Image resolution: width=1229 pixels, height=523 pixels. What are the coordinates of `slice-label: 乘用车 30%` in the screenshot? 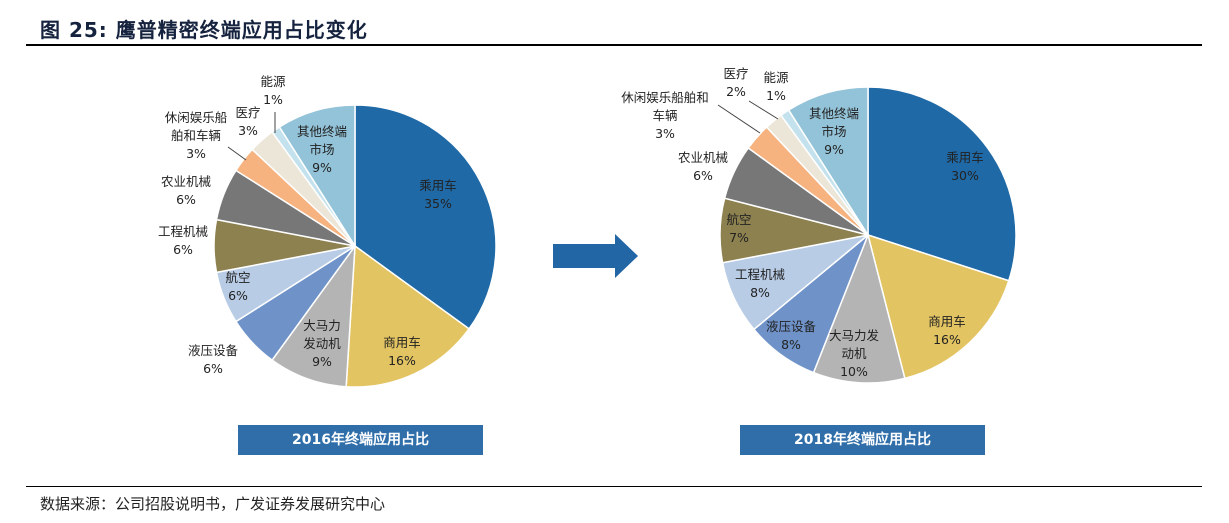 It's located at (965, 166).